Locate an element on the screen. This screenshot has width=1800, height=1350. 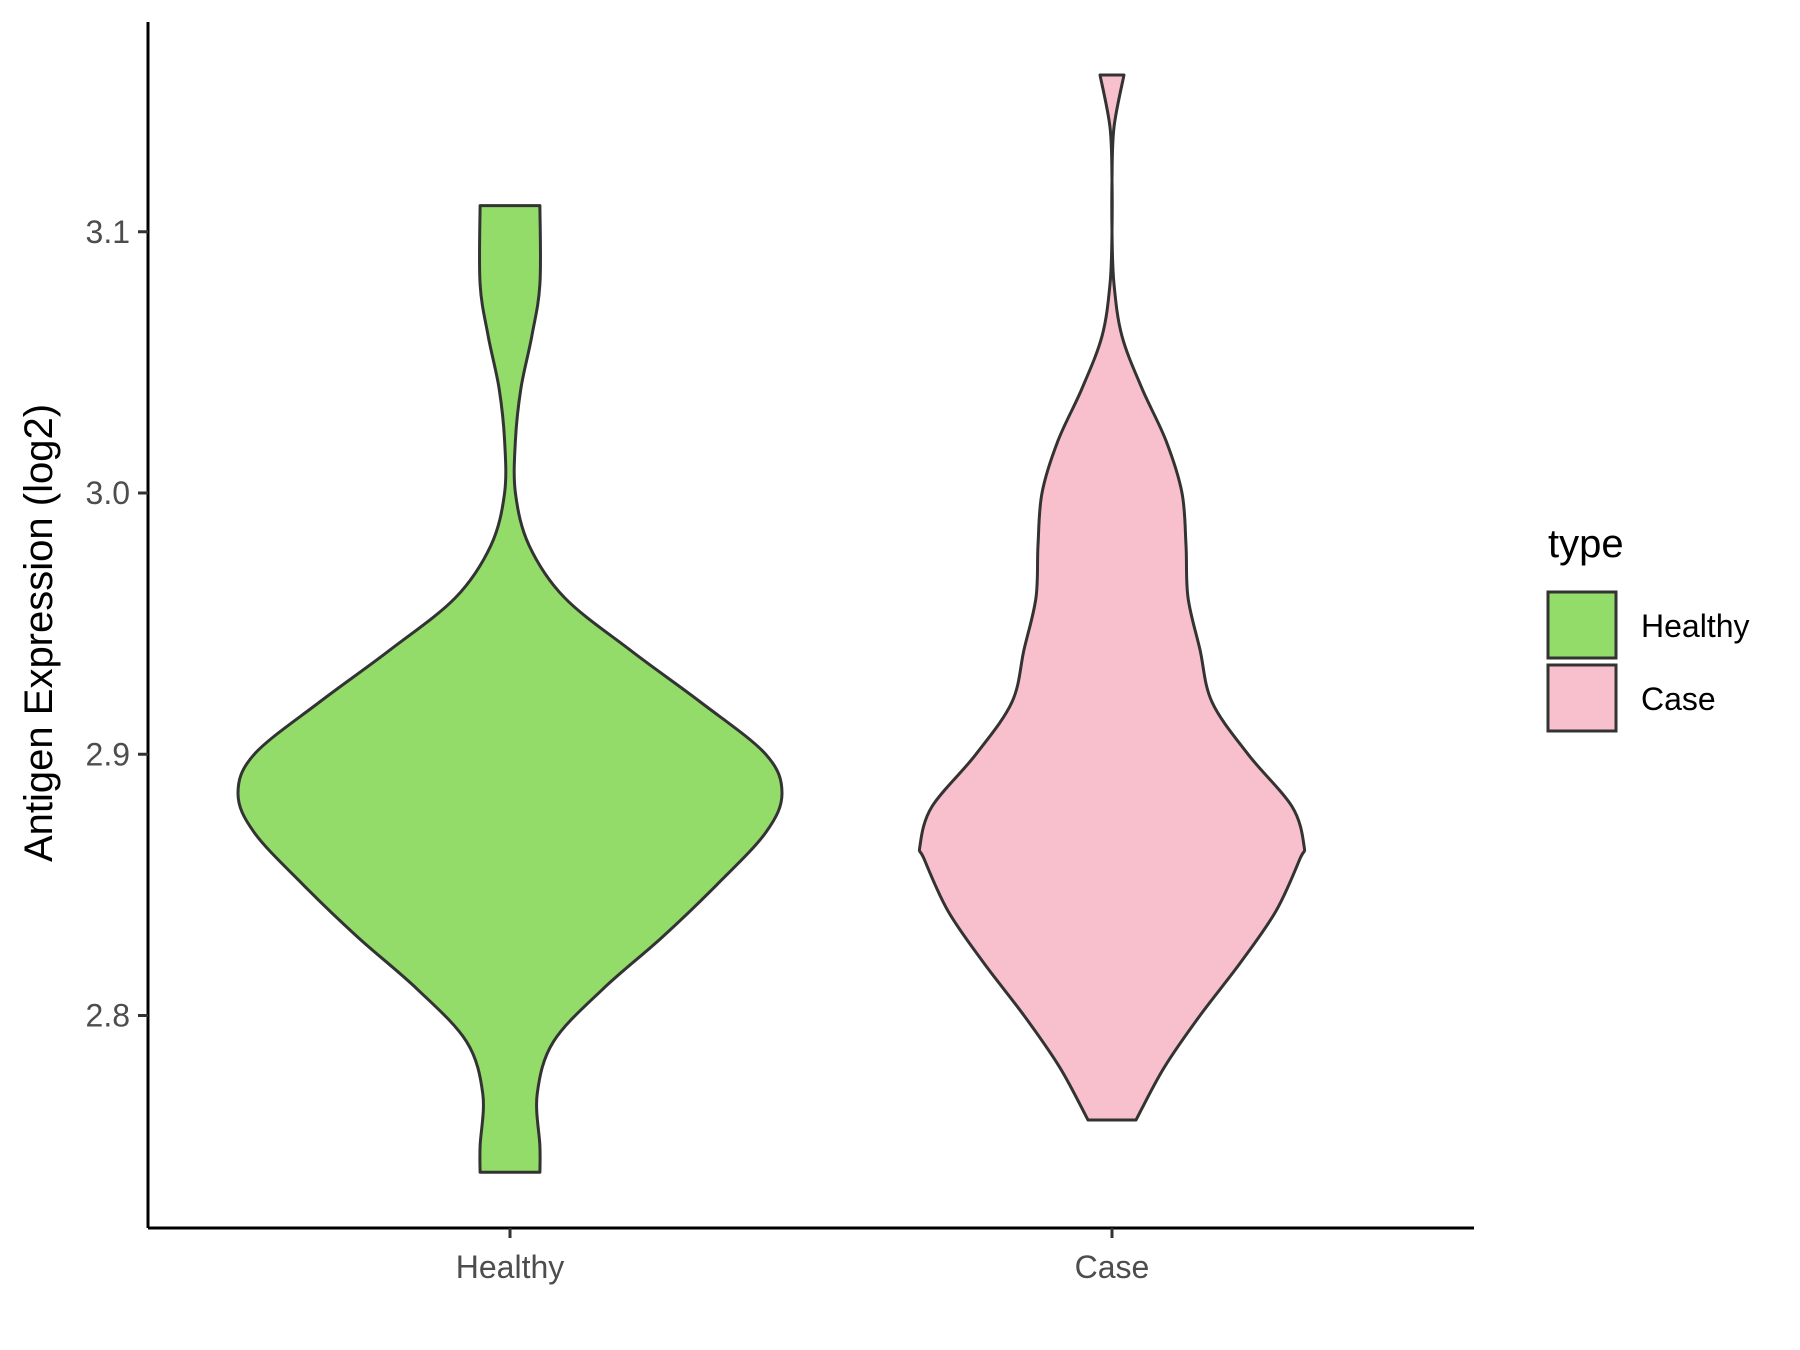
x-tick-label-case: Case is located at coordinates (1112, 1267).